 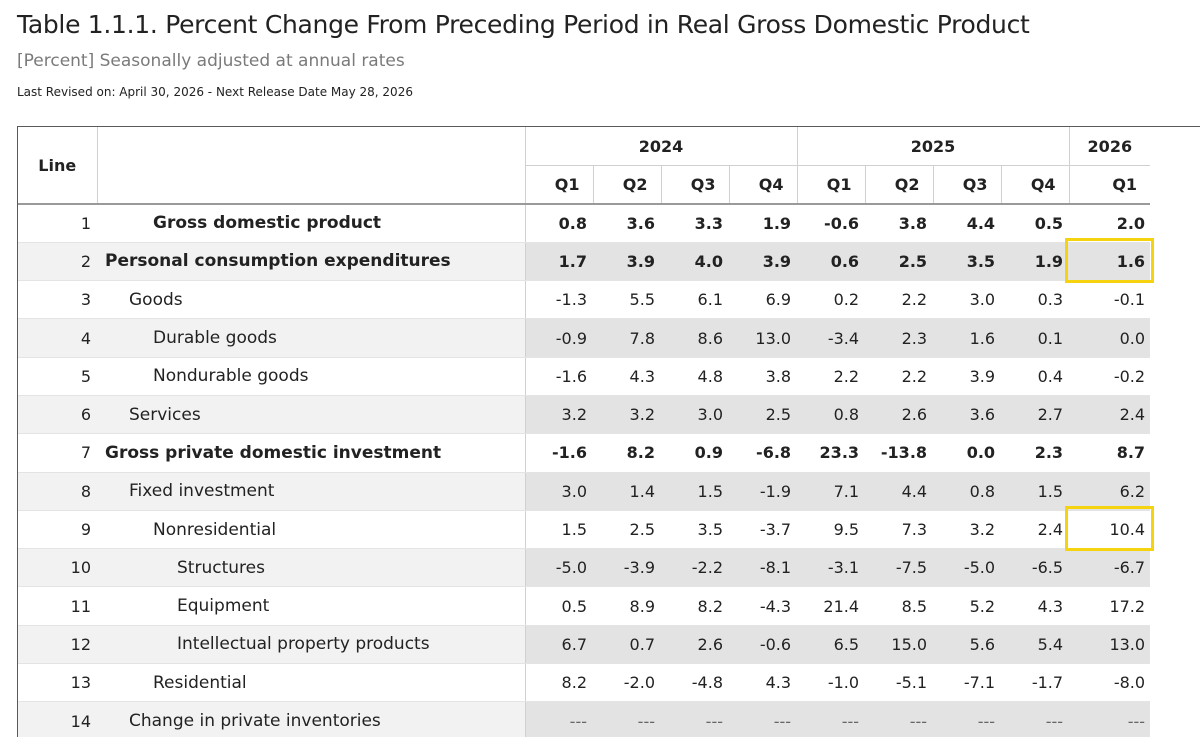 What do you see at coordinates (584, 415) in the screenshot?
I see `table-row: 6 Services 3.2 3.2 3.0 2.5 0.8 2.6 3.6 2.7 2.4` at bounding box center [584, 415].